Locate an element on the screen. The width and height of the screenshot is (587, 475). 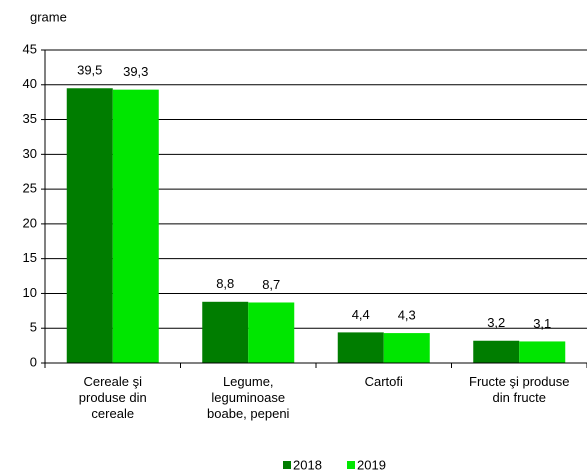
y-tick-label: 0 is located at coordinates (33, 361).